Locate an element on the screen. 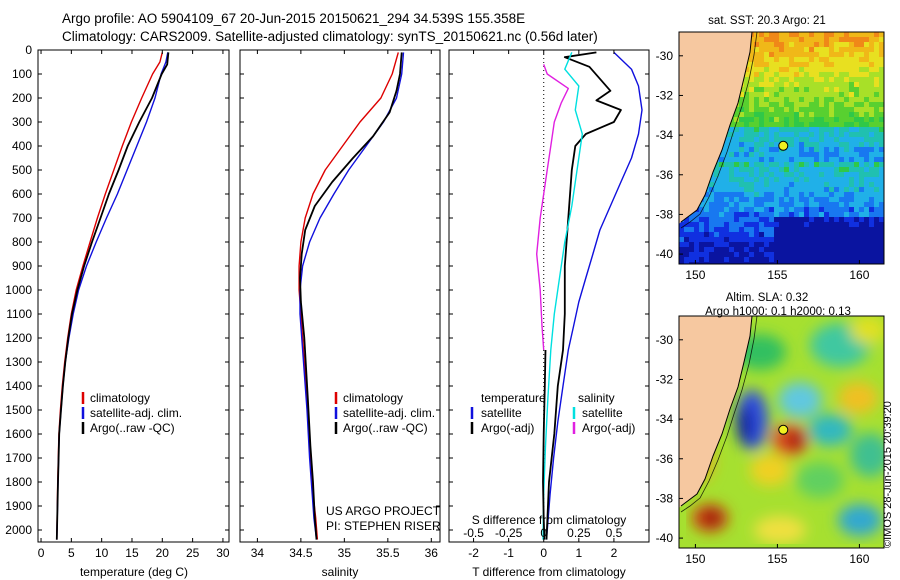 The image size is (900, 580). difference-from-climatology-series-temperature-argo-adj- is located at coordinates (583, 295).